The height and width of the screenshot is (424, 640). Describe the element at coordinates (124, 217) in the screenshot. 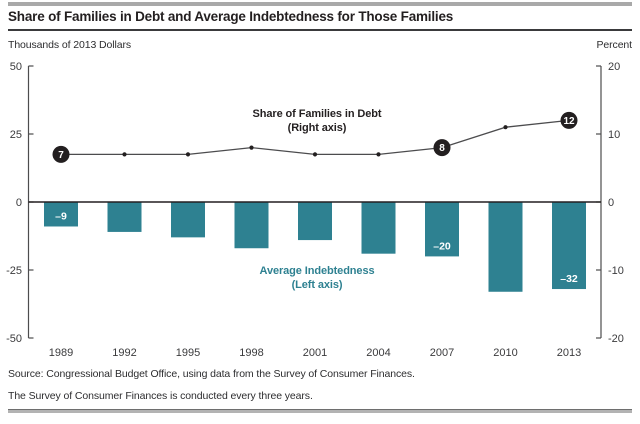

I see `bar-1992` at that location.